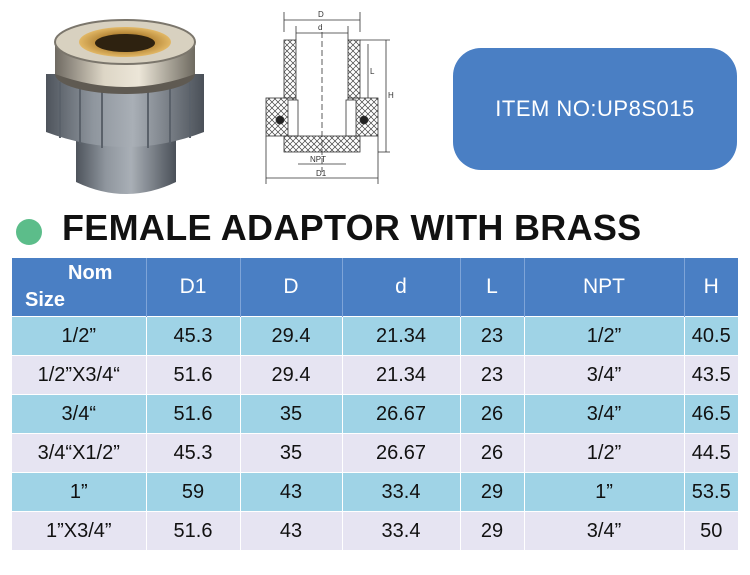 Image resolution: width=750 pixels, height=575 pixels. Describe the element at coordinates (318, 159) in the screenshot. I see `dim-label-NPT: NPT` at that location.